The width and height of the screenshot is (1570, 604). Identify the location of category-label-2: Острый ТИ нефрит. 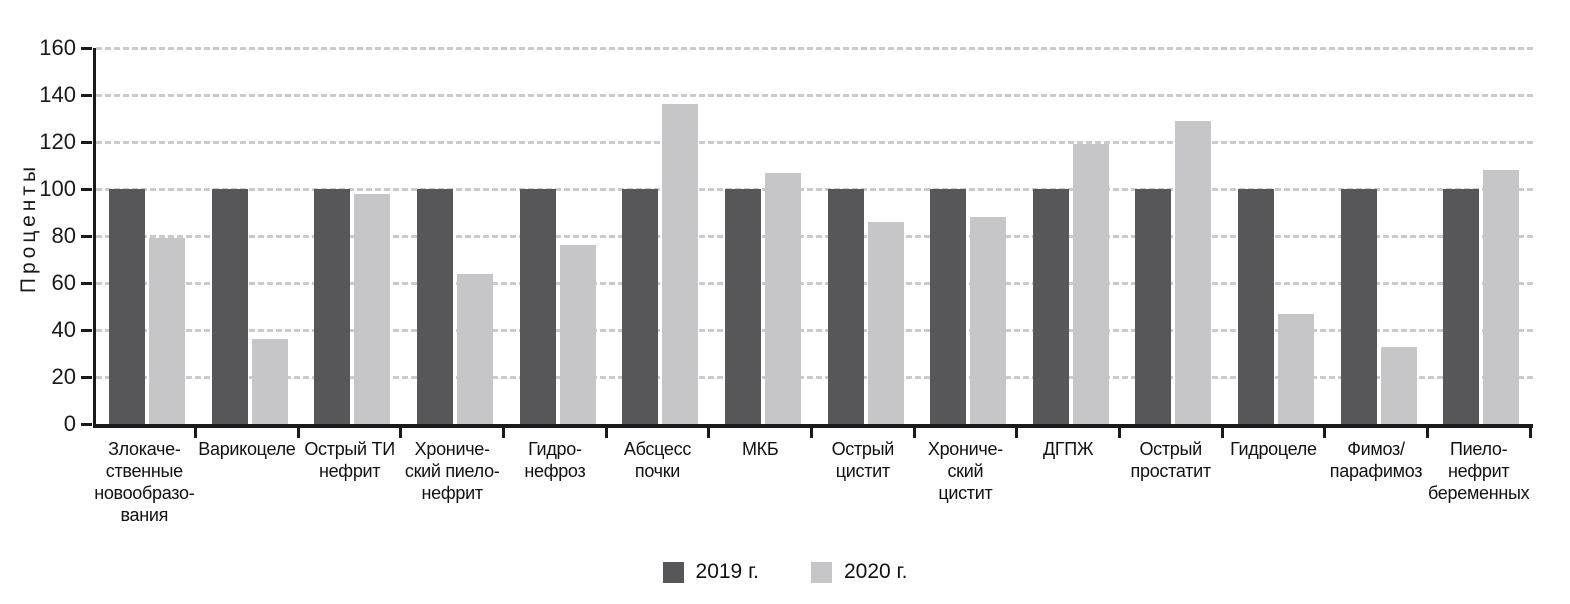
(349, 460).